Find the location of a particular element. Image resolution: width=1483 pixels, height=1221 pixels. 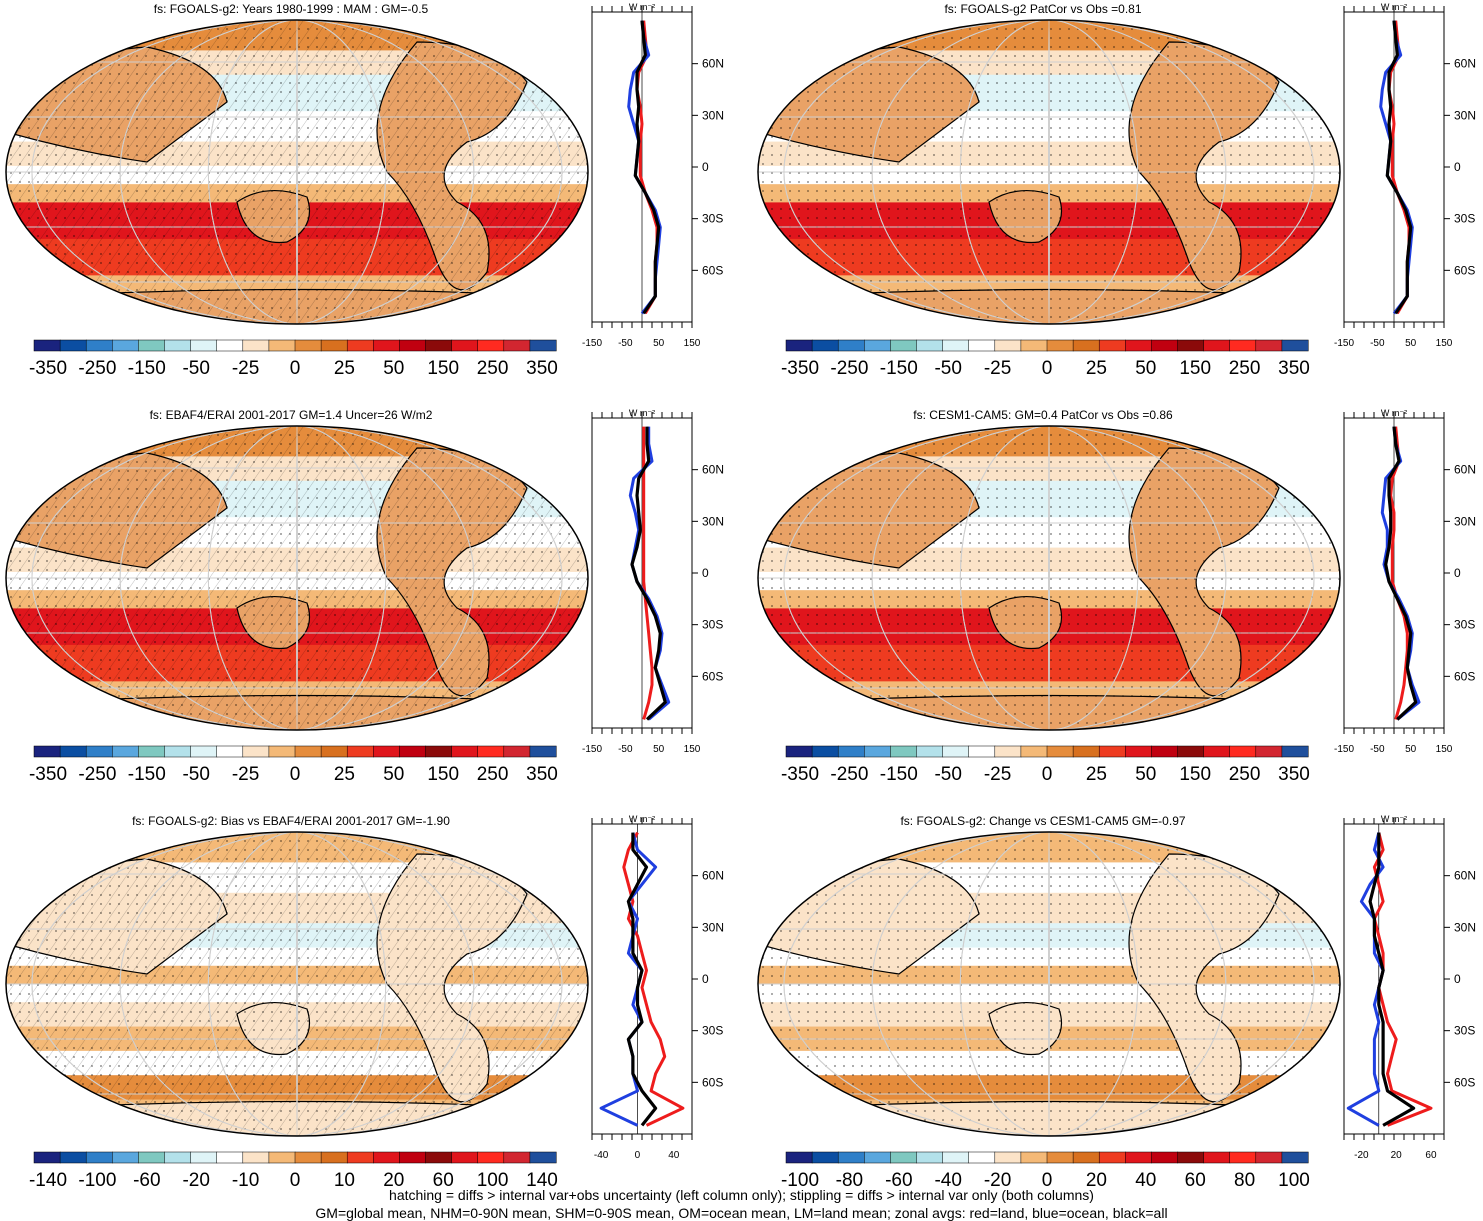

map-border is located at coordinates (297, 172).